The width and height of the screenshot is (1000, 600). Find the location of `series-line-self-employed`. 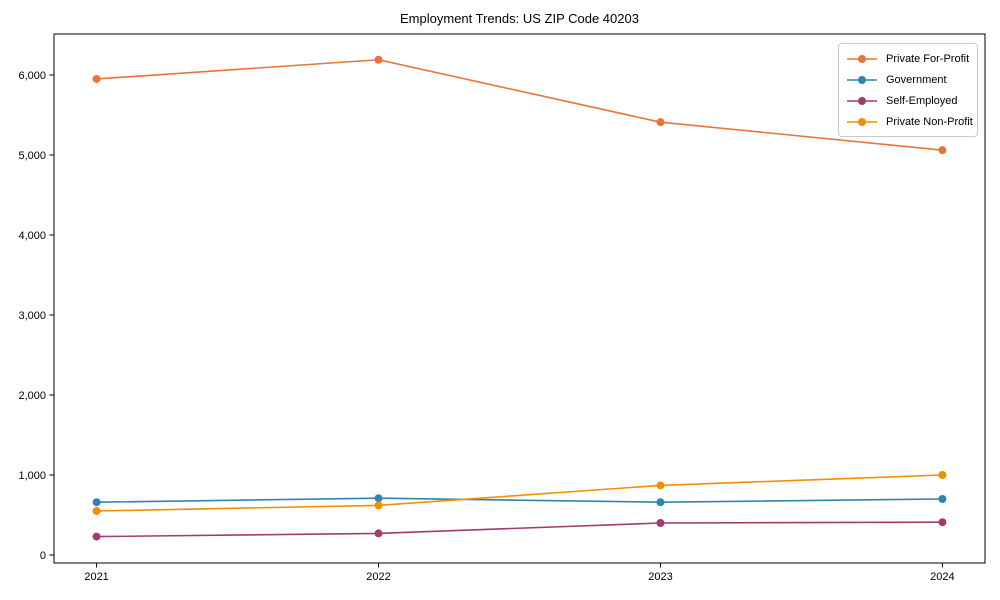

series-line-self-employed is located at coordinates (519, 529).